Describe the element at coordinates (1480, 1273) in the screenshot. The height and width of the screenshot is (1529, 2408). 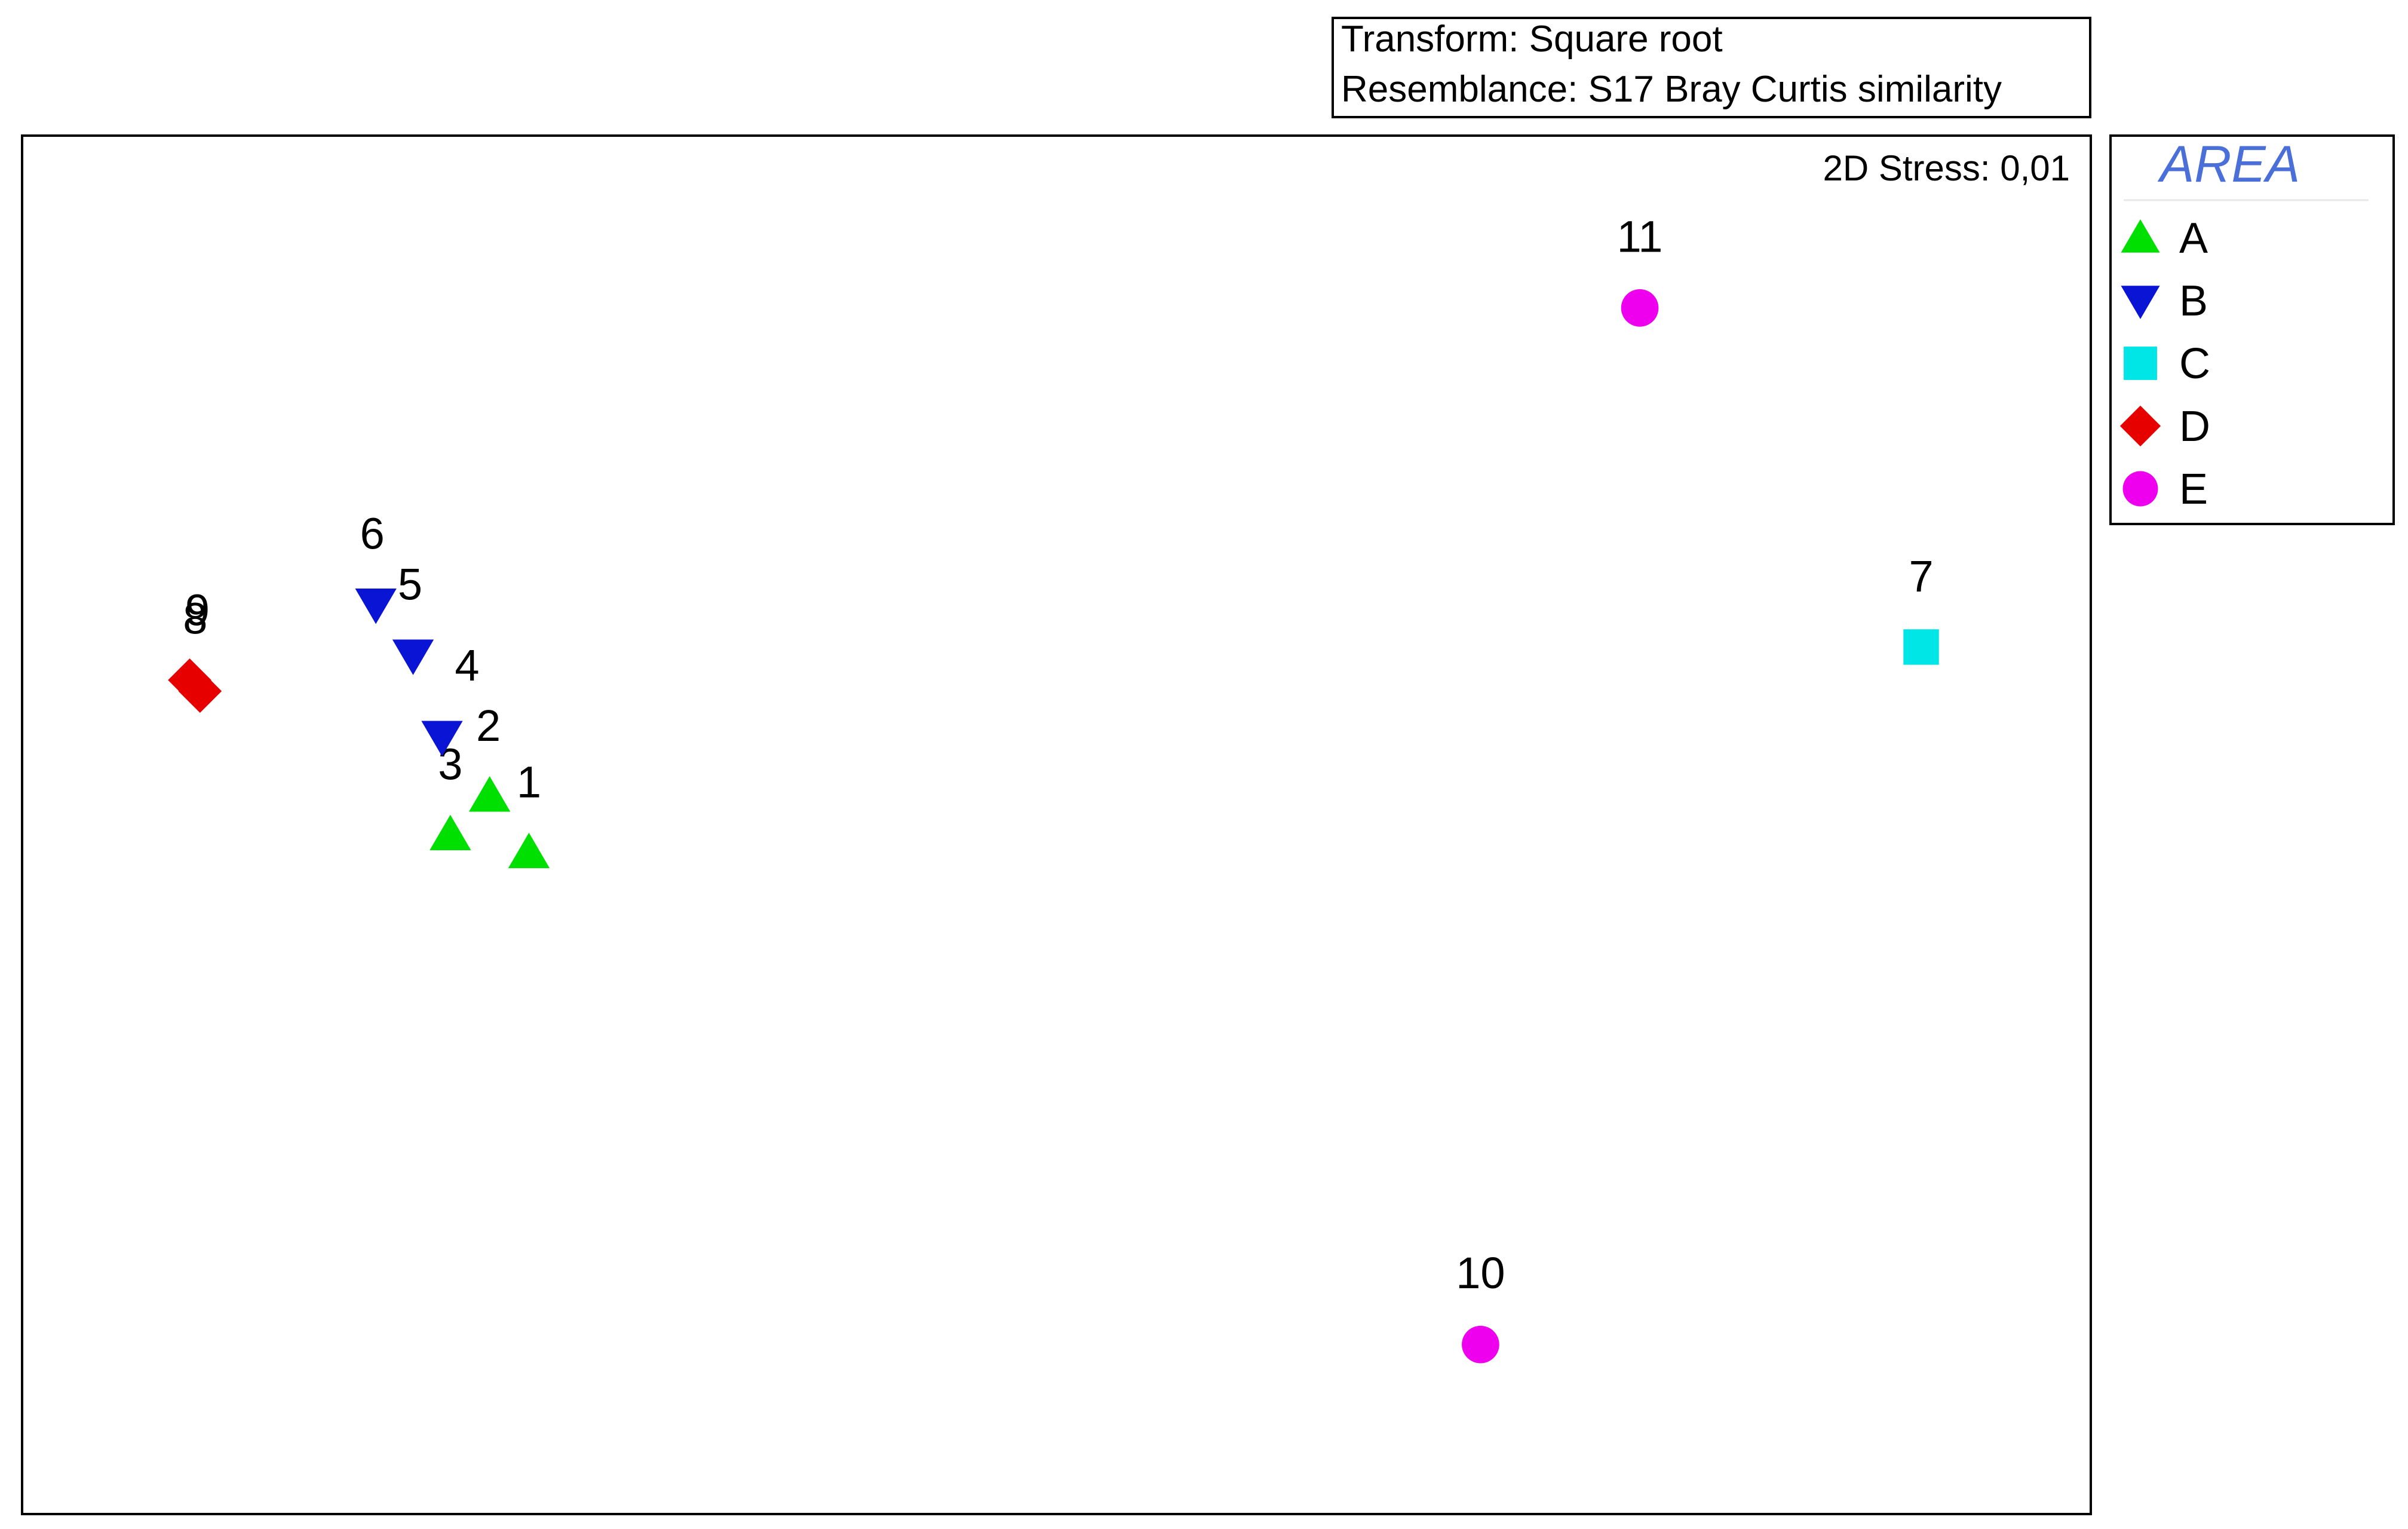
I see `point-label-10: 10` at that location.